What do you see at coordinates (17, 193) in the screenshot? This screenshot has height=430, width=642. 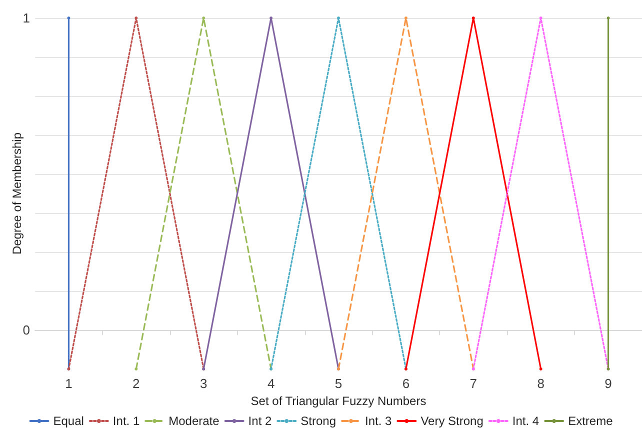 I see `y-axis-title: Degree of Membership` at bounding box center [17, 193].